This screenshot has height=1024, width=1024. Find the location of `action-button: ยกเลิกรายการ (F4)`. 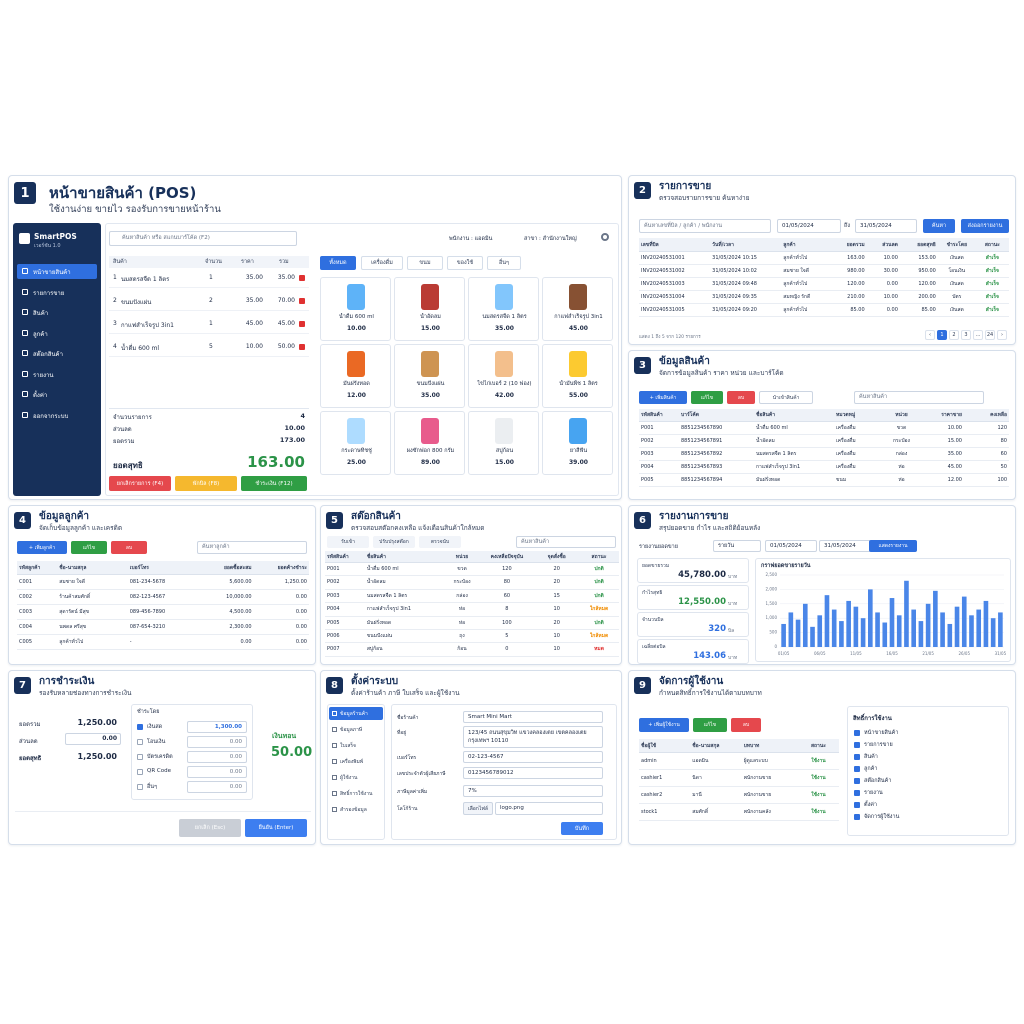

action-button: ยกเลิกรายการ (F4) is located at coordinates (140, 483).